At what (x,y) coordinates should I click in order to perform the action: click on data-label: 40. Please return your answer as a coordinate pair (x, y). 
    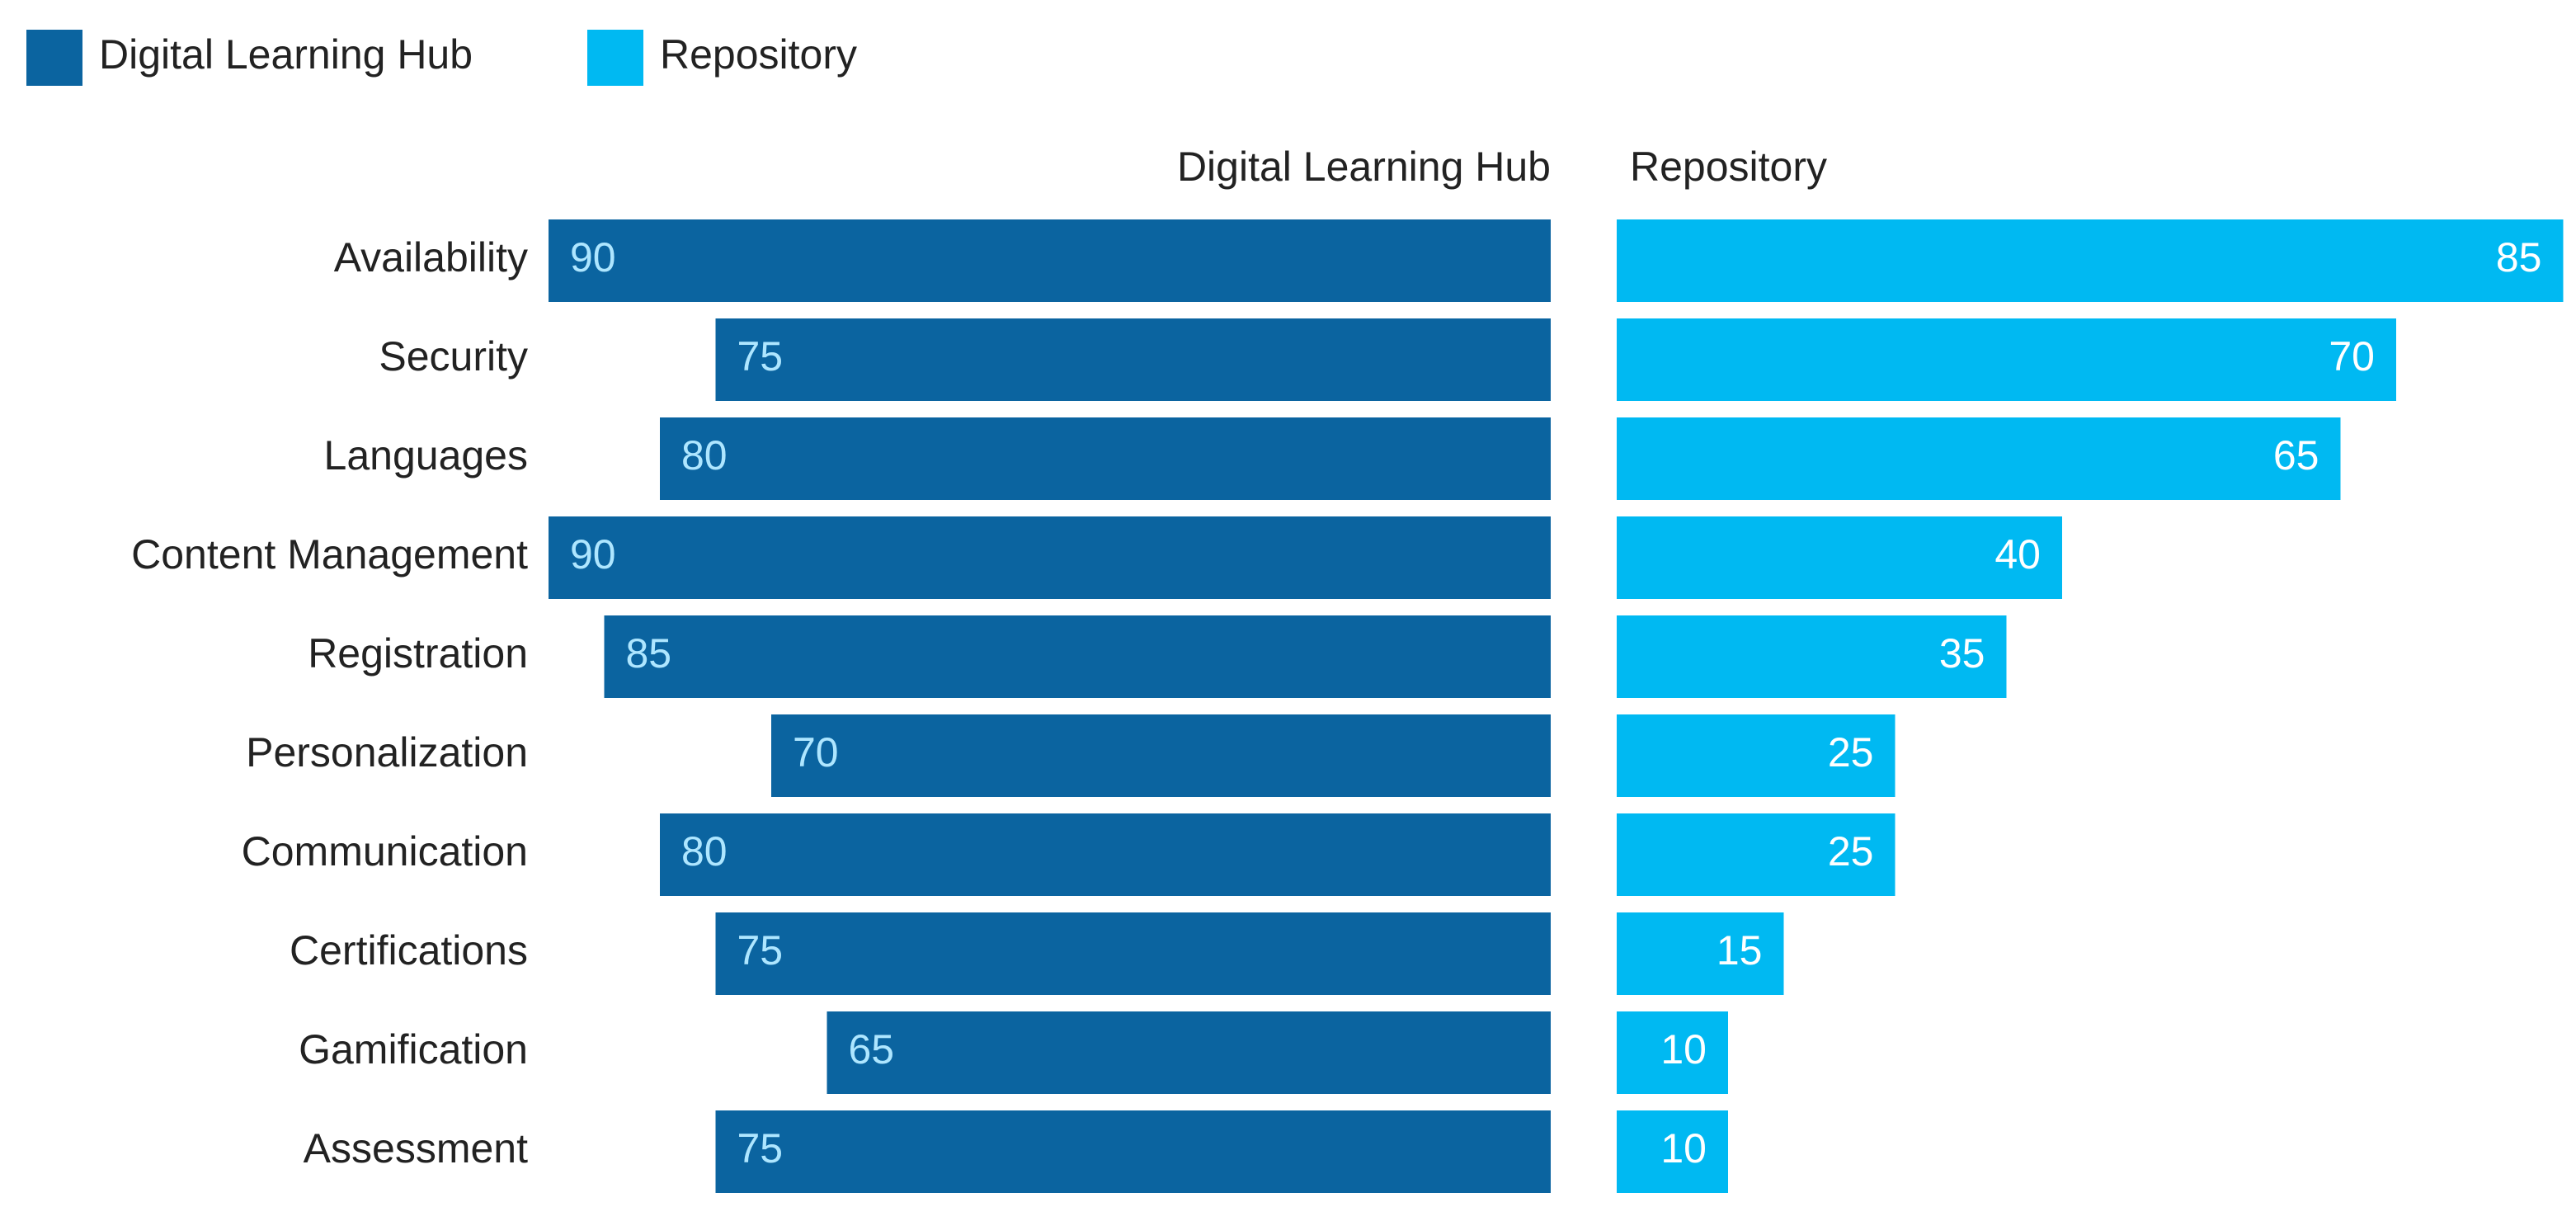
    Looking at the image, I should click on (2017, 554).